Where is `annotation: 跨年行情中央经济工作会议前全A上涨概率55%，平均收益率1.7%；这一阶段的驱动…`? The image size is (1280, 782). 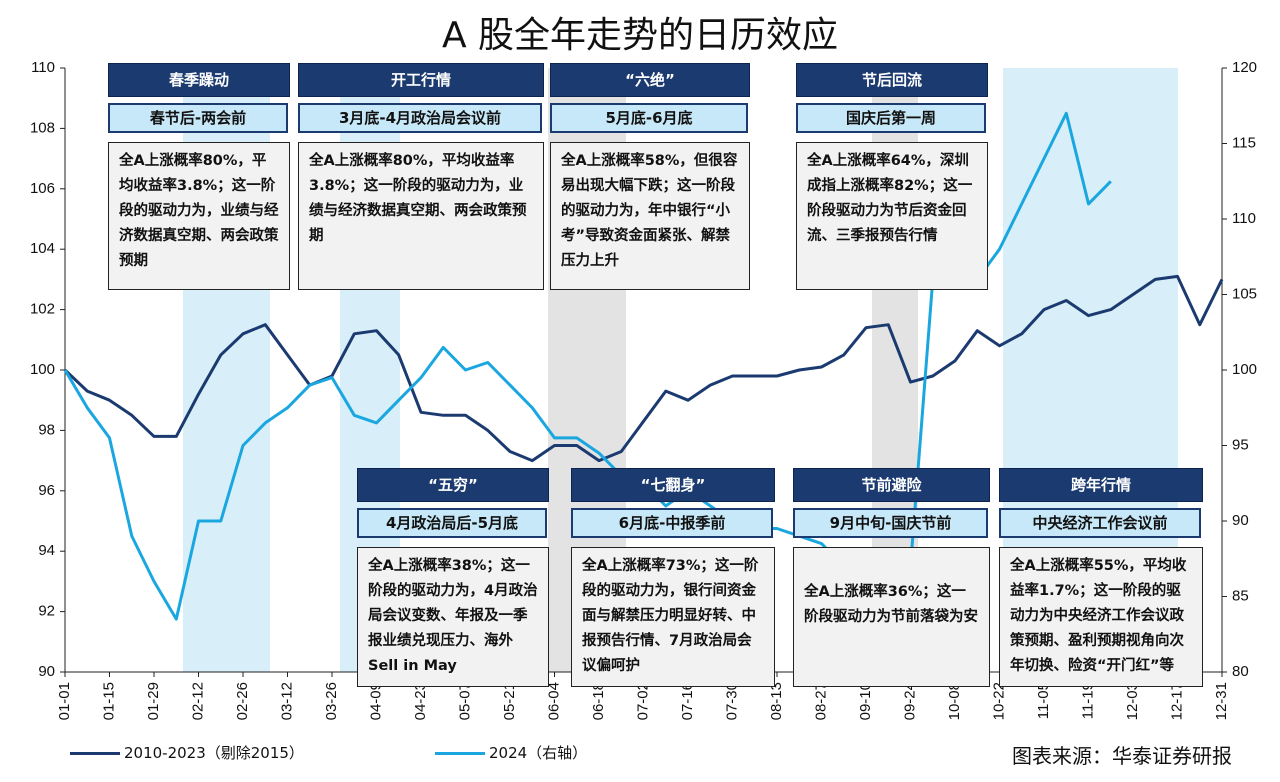 annotation: 跨年行情中央经济工作会议前全A上涨概率55%，平均收益率1.7%；这一阶段的驱动… is located at coordinates (1101, 577).